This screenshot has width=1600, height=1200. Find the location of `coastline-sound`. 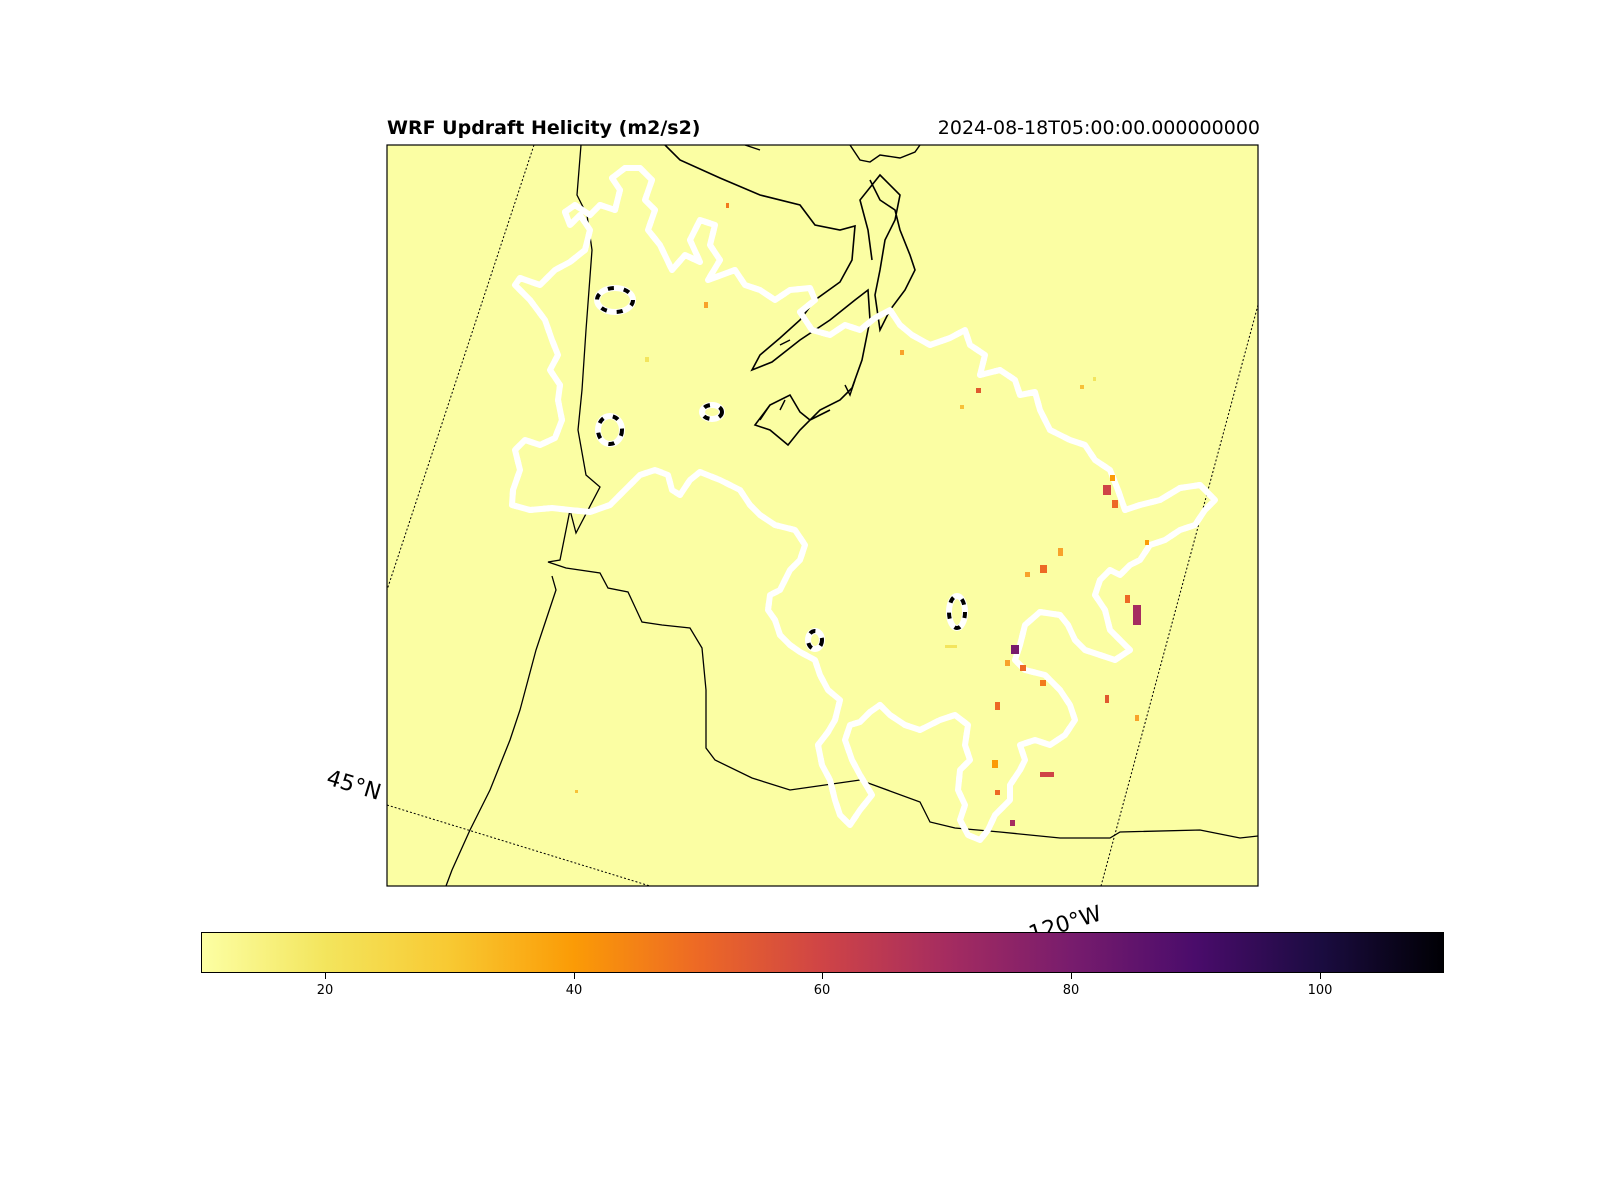

coastline-sound is located at coordinates (887, 253).